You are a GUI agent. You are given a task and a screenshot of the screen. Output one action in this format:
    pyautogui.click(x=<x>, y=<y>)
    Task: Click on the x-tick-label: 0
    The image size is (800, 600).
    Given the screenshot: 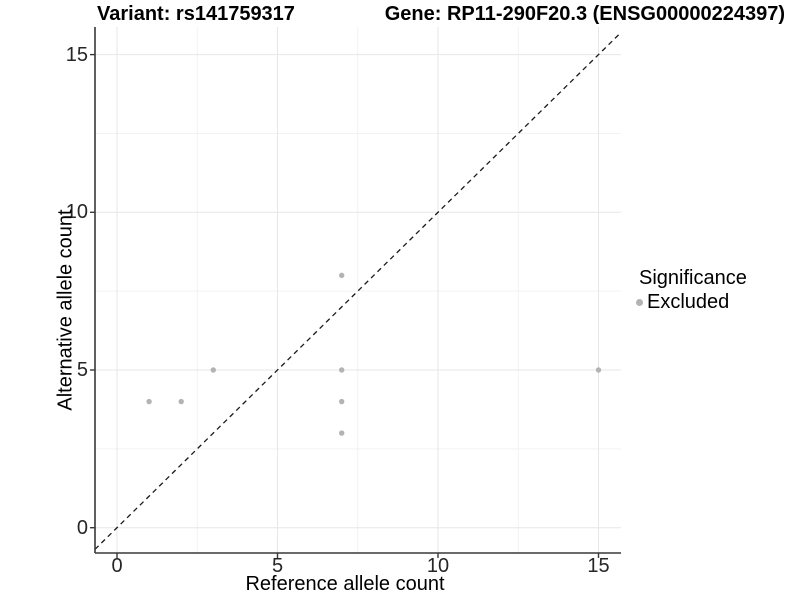 What is the action you would take?
    pyautogui.click(x=117, y=566)
    